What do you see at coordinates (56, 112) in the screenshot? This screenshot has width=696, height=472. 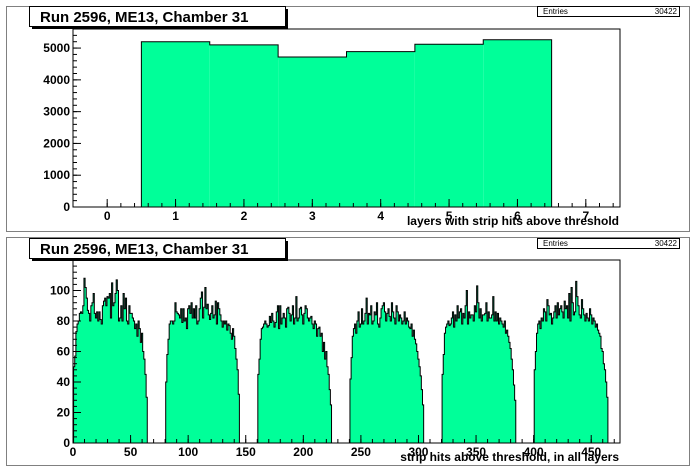 I see `y-tick-label: 3000` at bounding box center [56, 112].